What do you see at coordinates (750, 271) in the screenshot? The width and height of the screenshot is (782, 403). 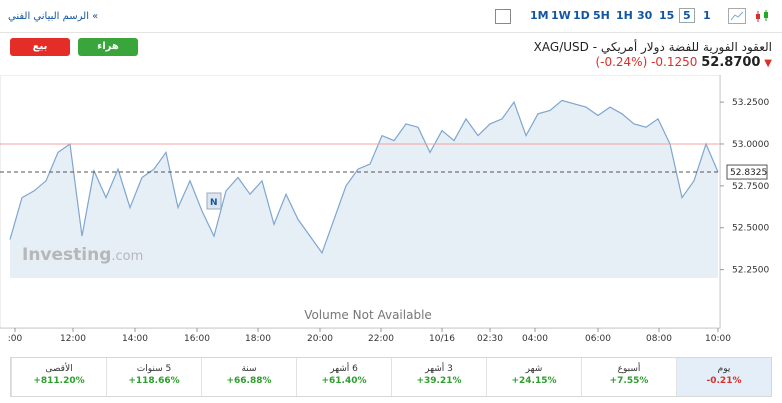 I see `y-tick-label: 52.2500` at bounding box center [750, 271].